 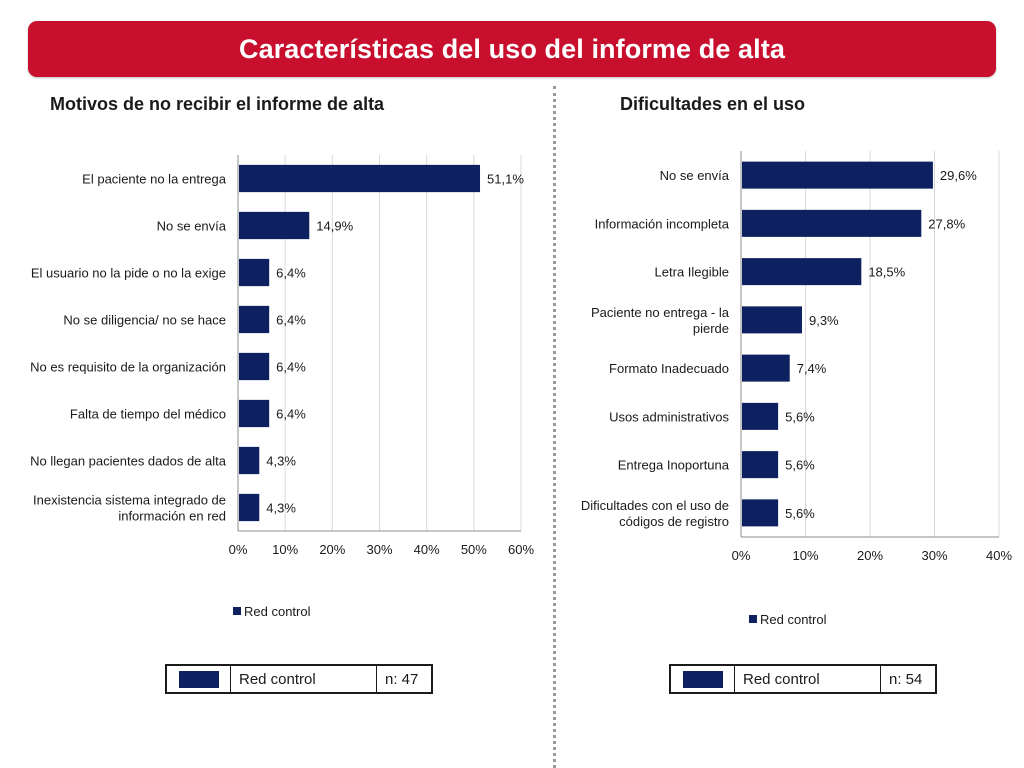 I want to click on x-tick-label: 50%, so click(x=474, y=549).